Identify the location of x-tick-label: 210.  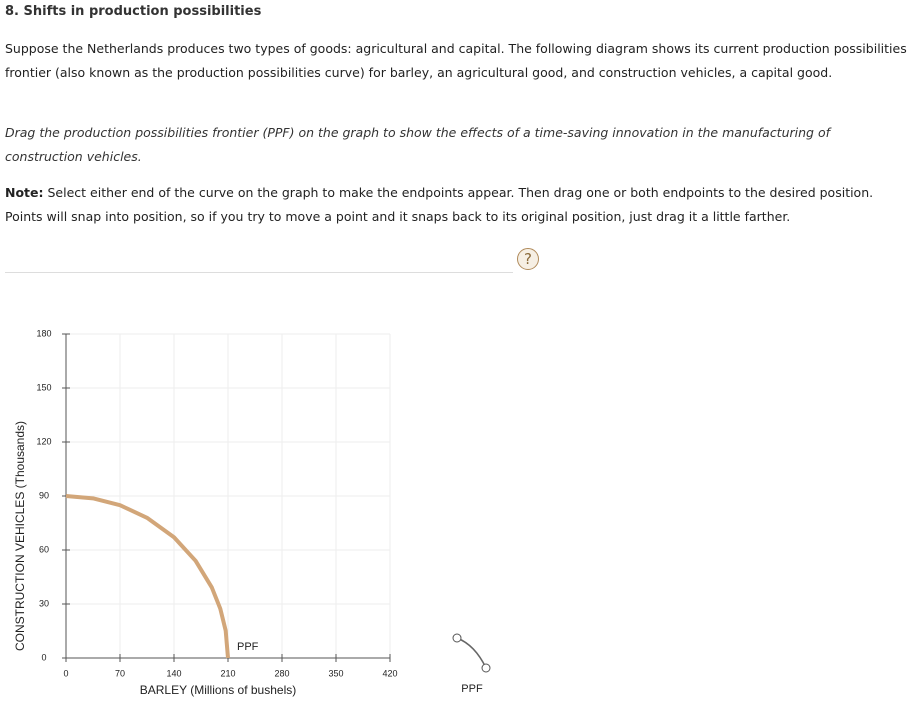
(227, 673).